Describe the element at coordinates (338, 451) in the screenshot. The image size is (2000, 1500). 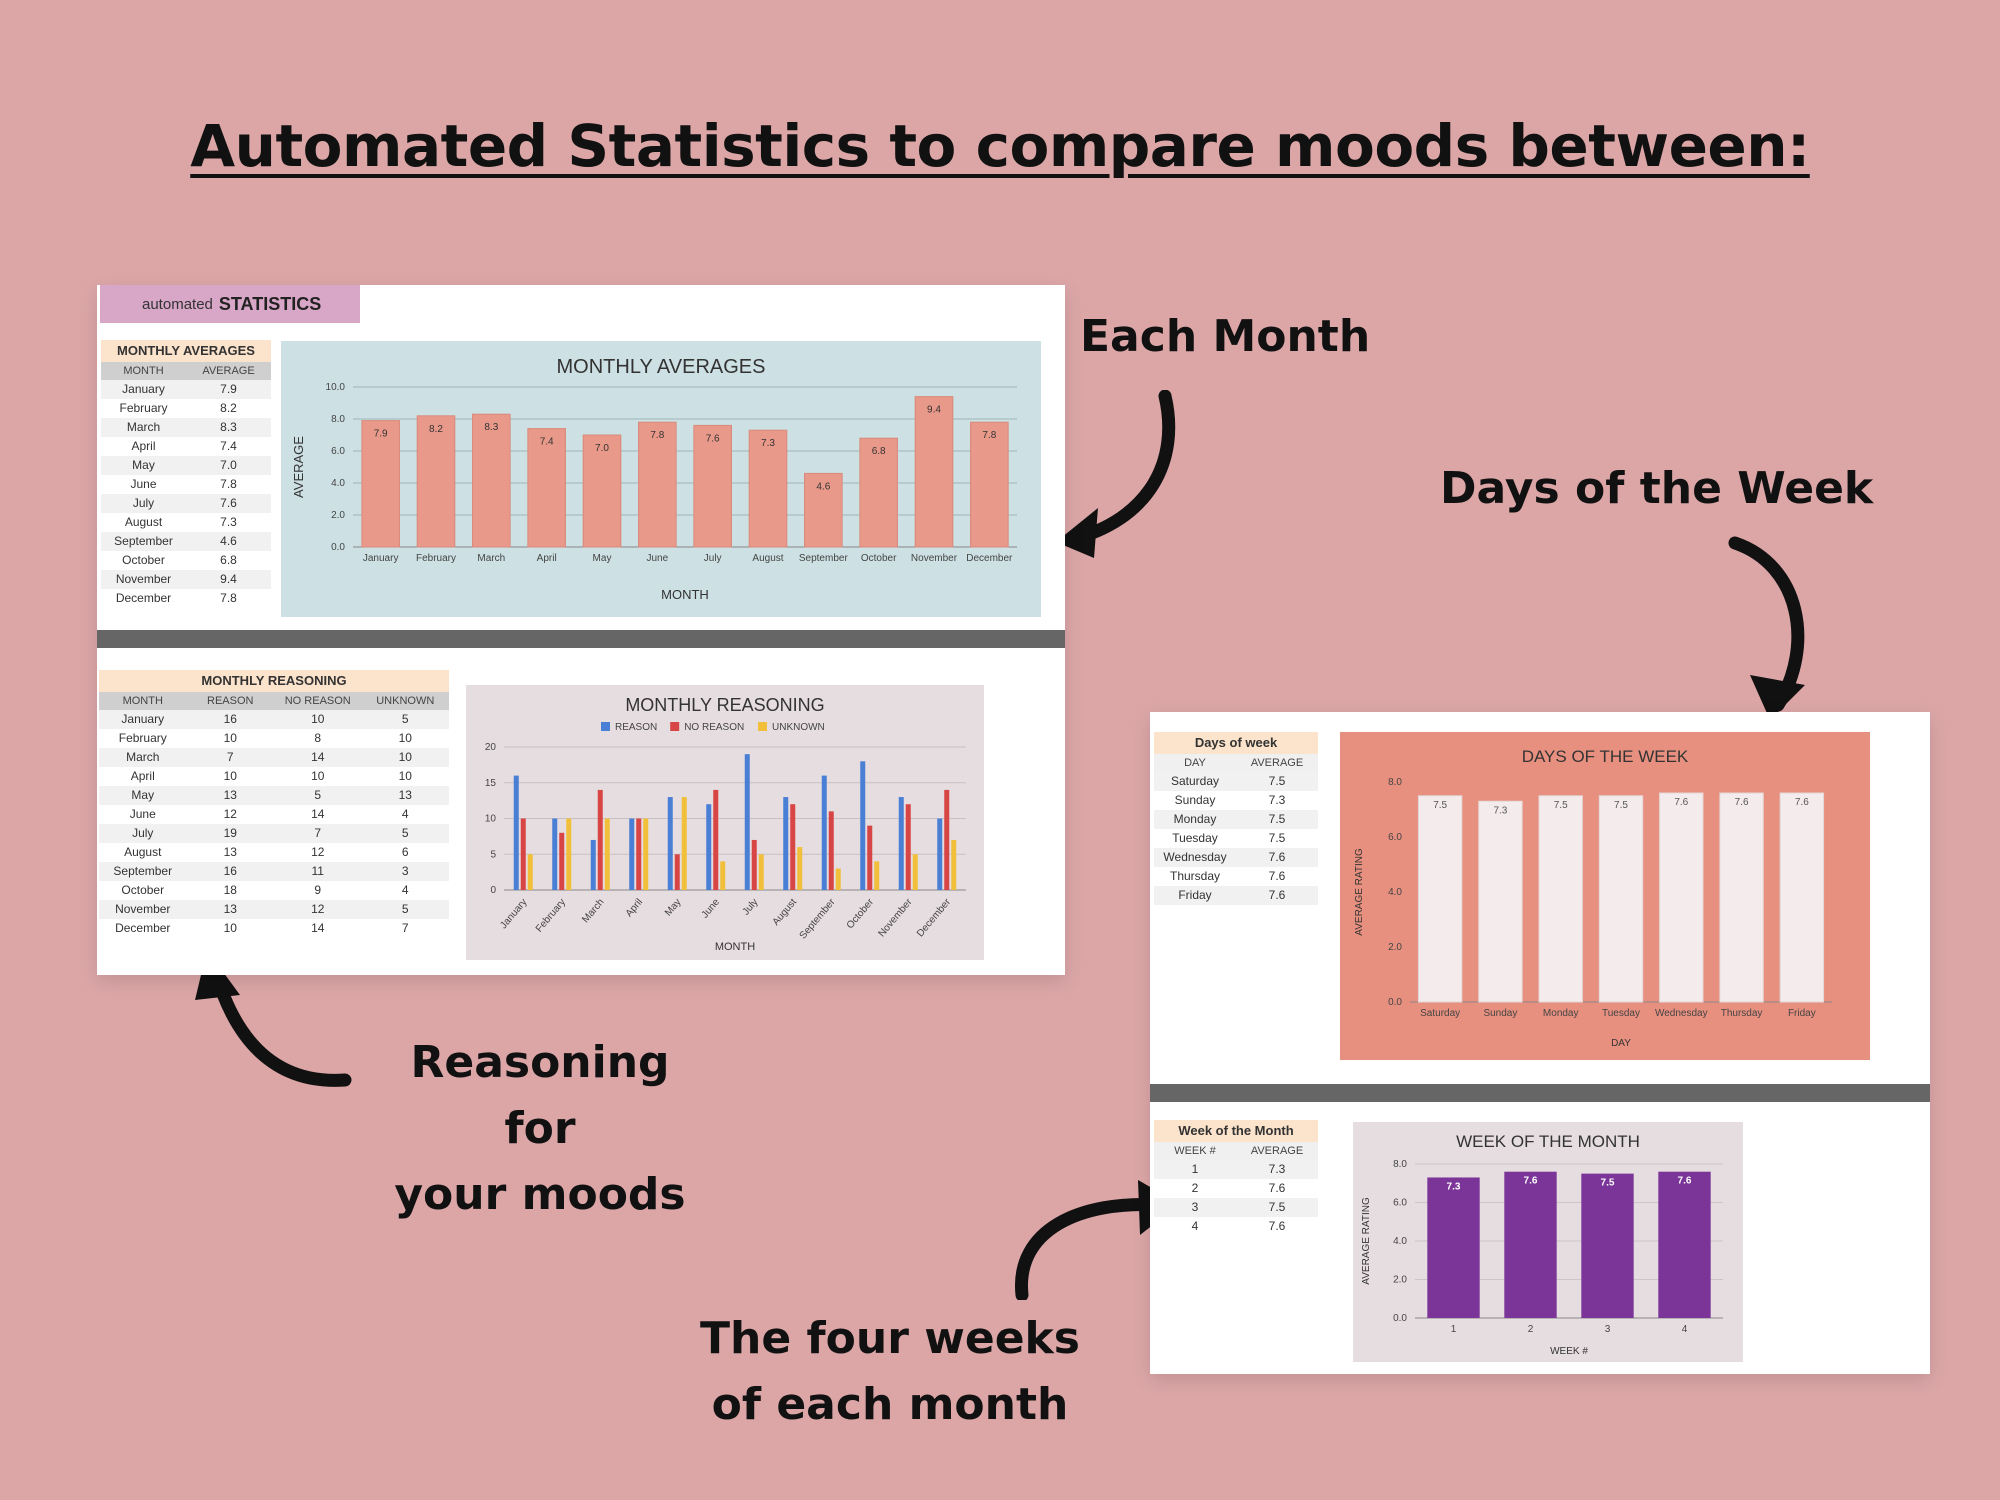
I see `y-tick-label: 6.0` at that location.